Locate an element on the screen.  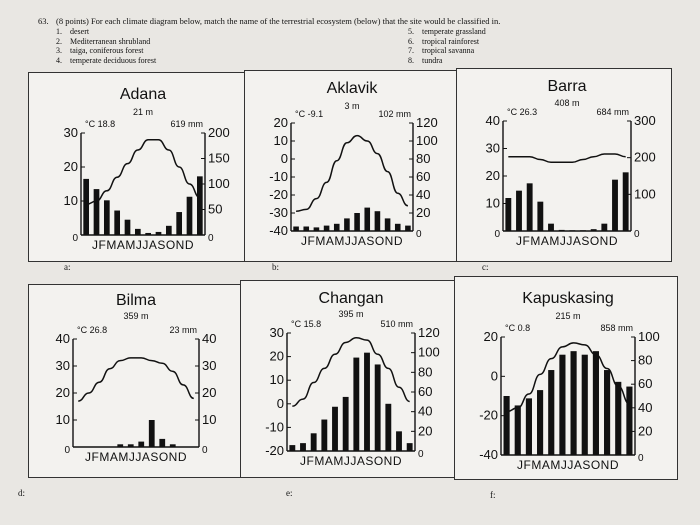
temperature-origin-label: 0 is located at coordinates (67, 450).